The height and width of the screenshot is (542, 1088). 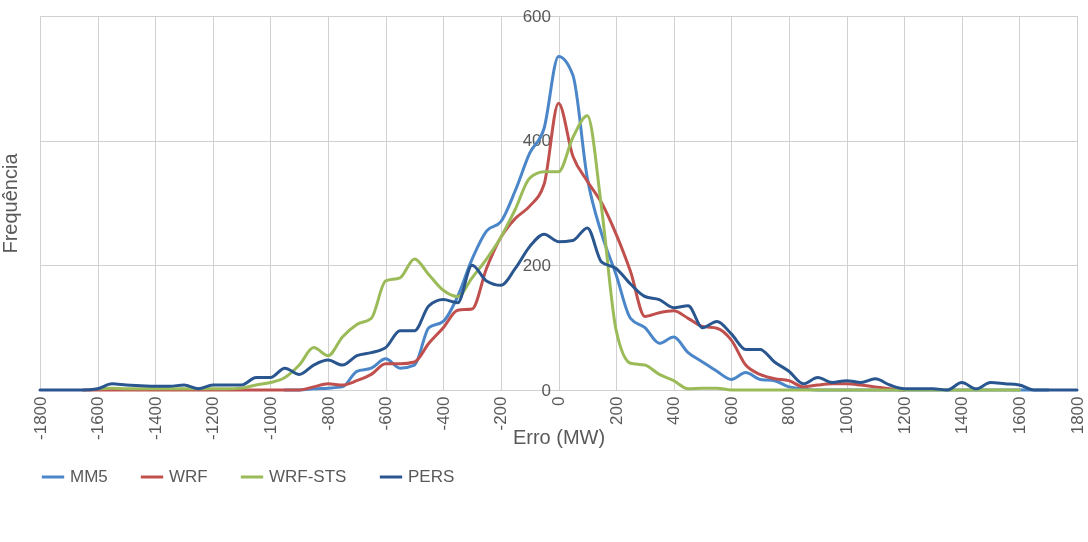 I want to click on x-tick-label: -200, so click(x=501, y=413).